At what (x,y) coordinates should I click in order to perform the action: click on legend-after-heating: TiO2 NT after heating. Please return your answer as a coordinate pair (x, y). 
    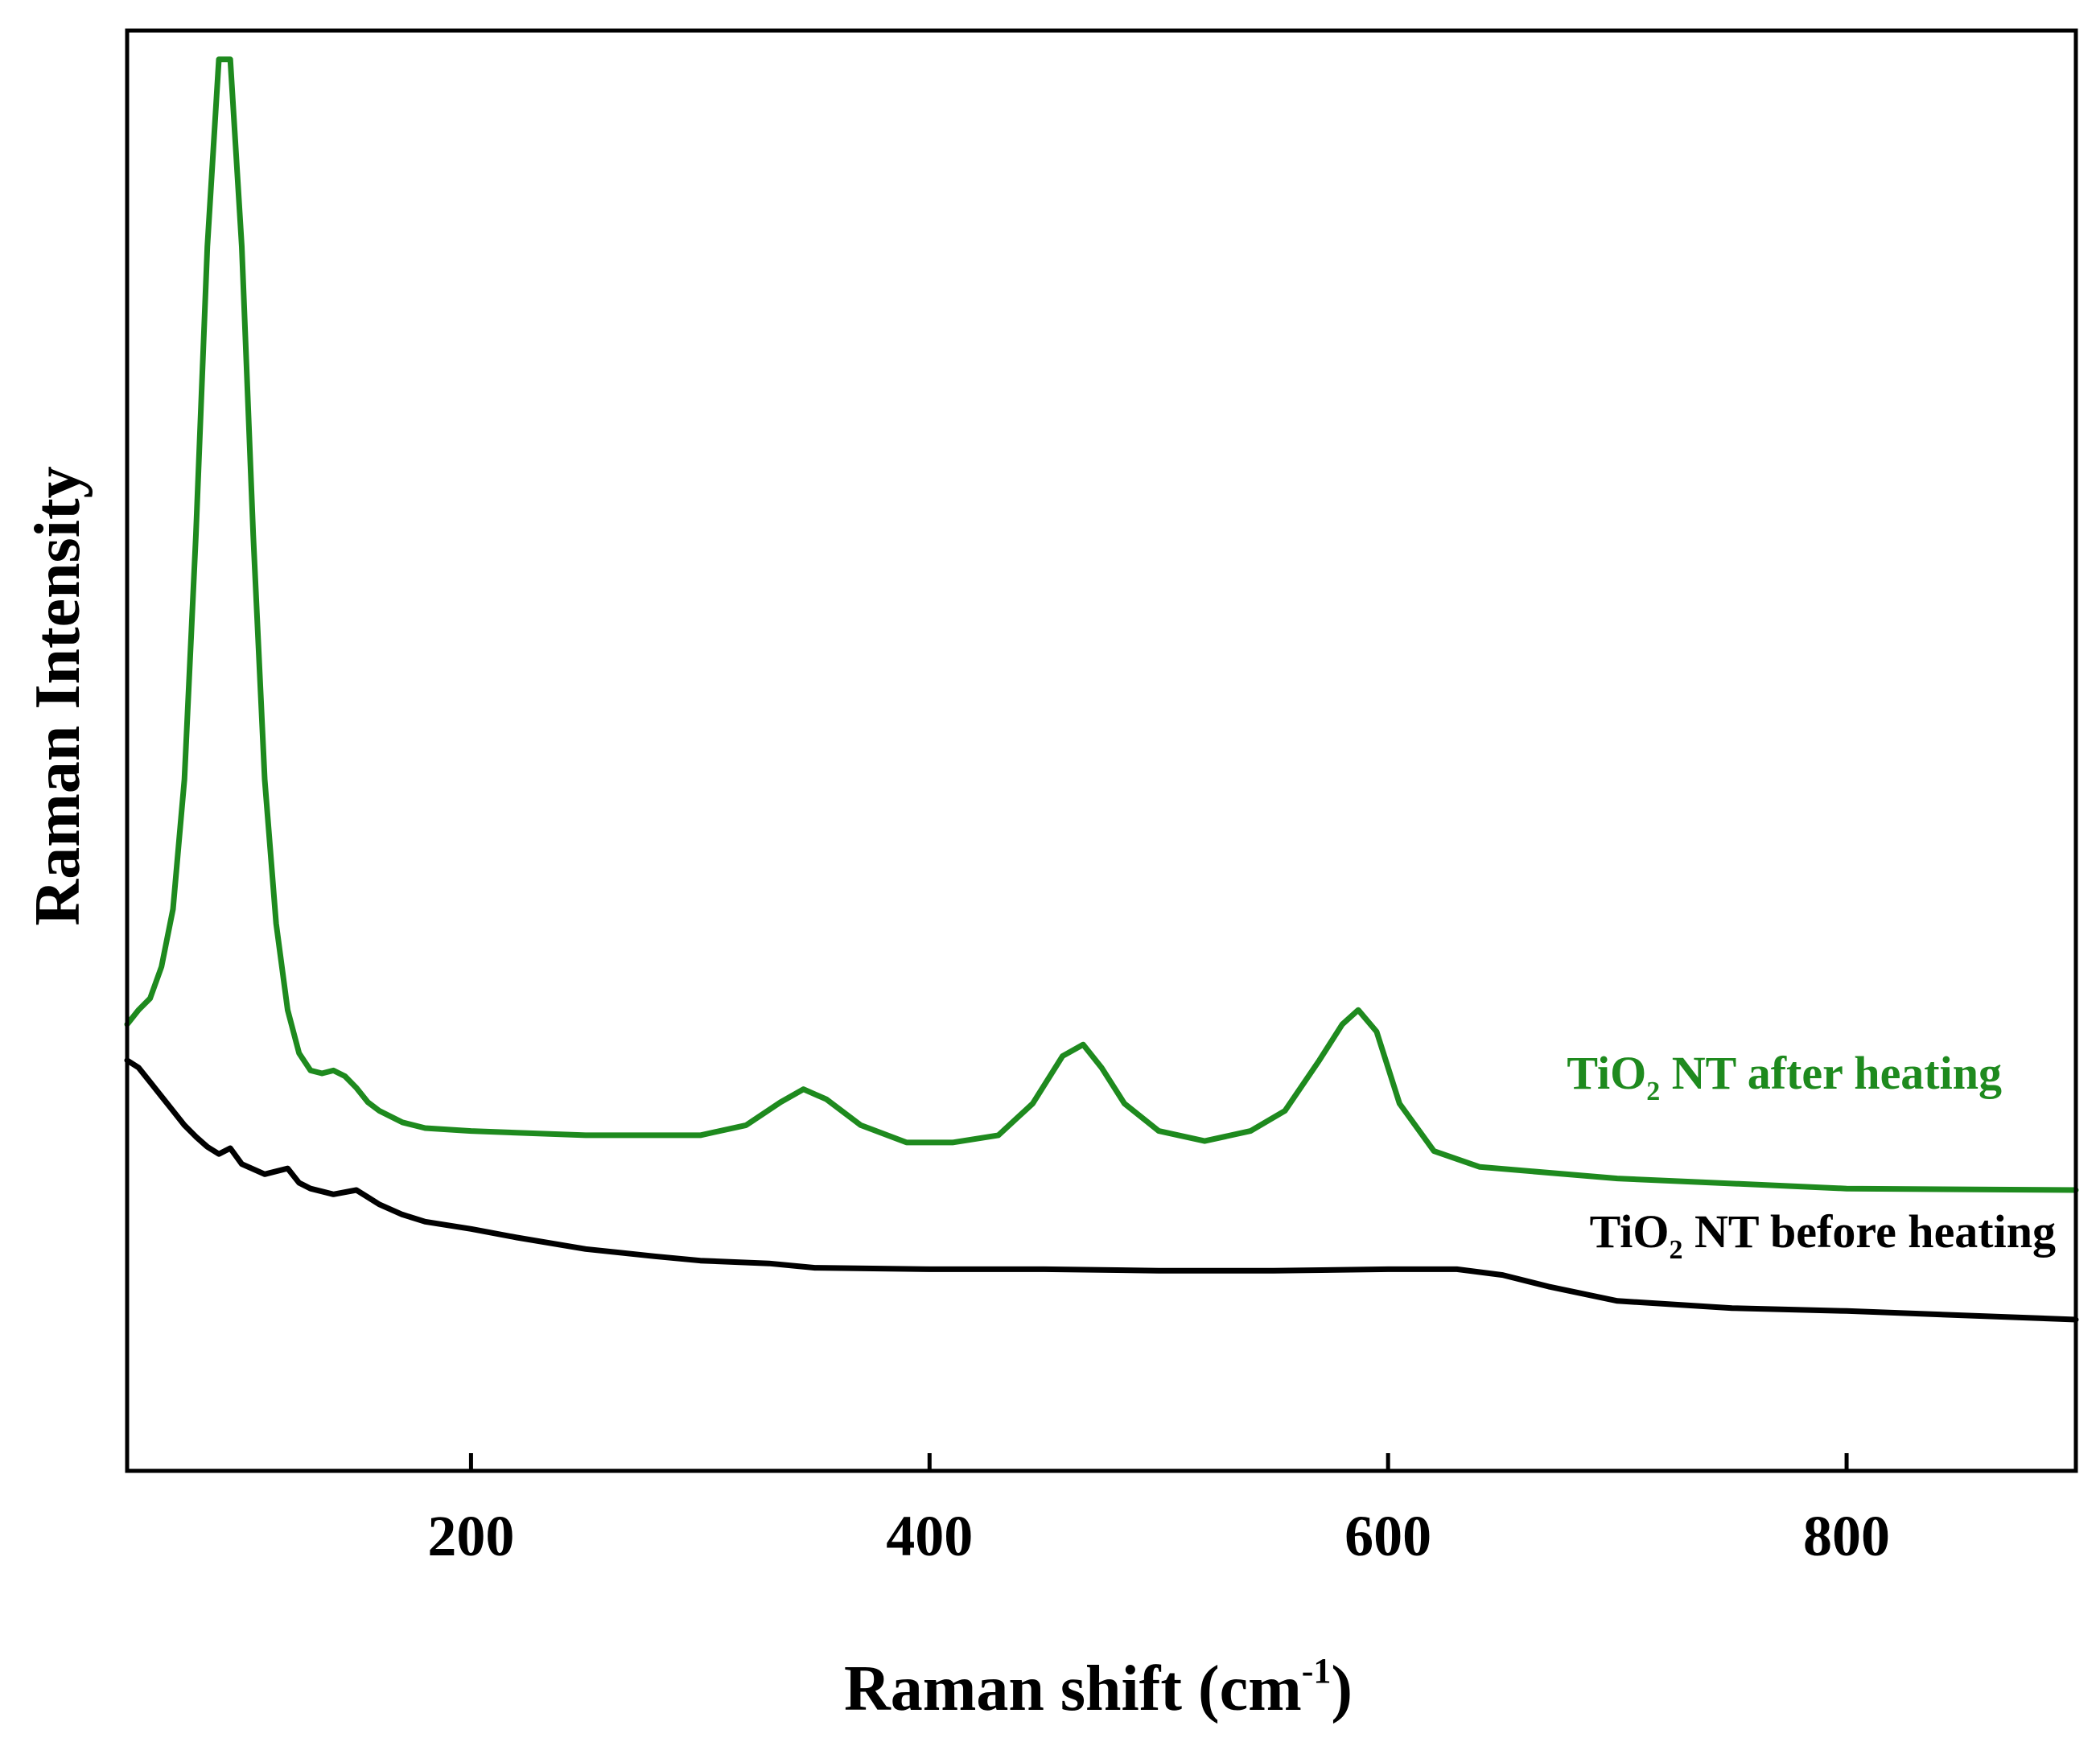
    Looking at the image, I should click on (1784, 1076).